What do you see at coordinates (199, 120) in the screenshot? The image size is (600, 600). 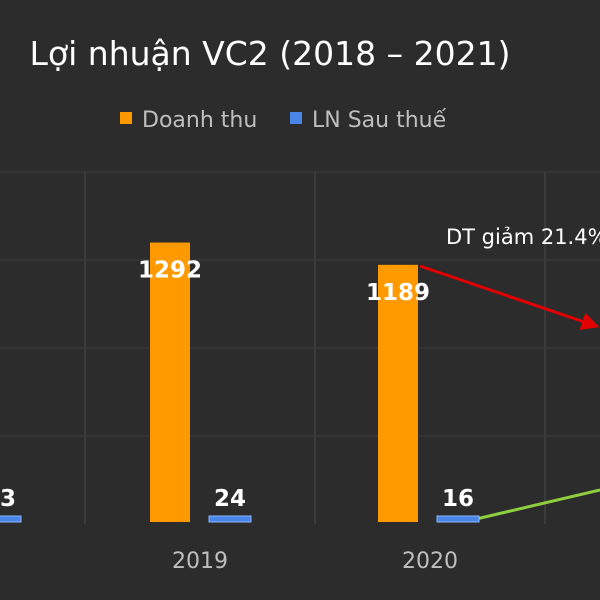 I see `legend-label-0: Doanh thu` at bounding box center [199, 120].